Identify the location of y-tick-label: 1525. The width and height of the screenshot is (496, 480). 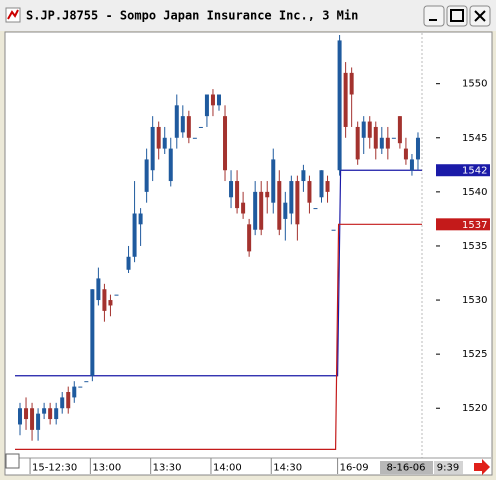
(474, 354).